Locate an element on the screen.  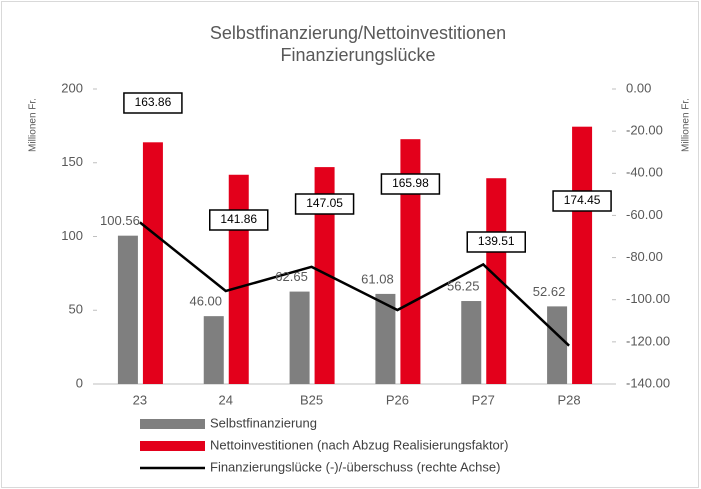
y2-tick-label: -120.00 is located at coordinates (648, 340).